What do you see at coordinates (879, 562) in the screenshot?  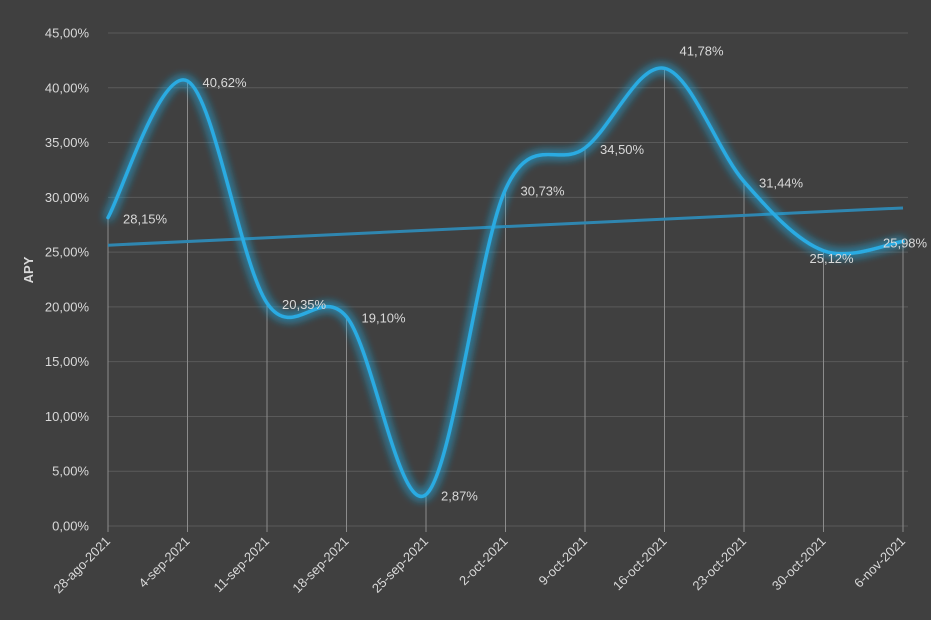 I see `x-tick-label: 6-nov-2021` at bounding box center [879, 562].